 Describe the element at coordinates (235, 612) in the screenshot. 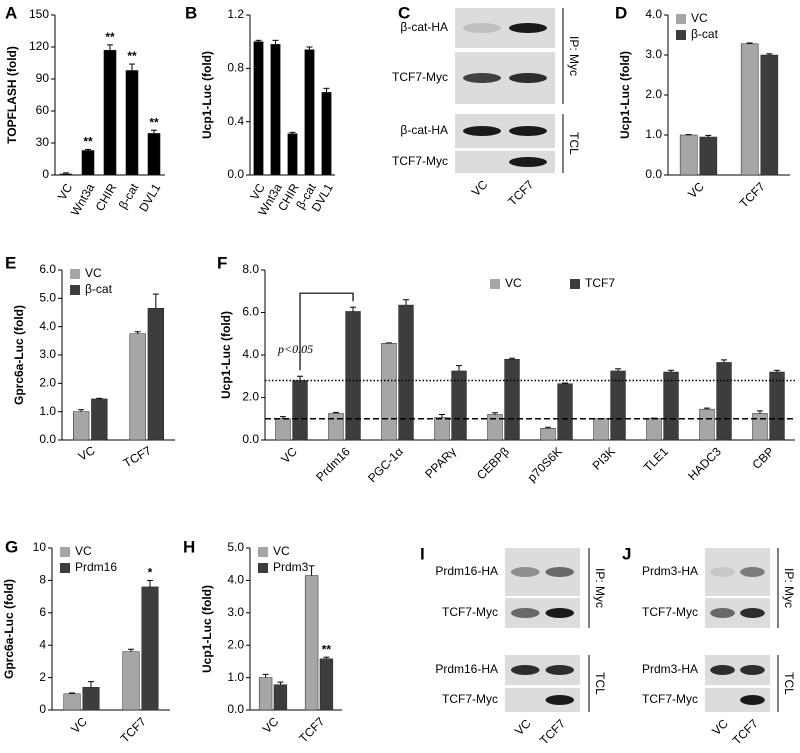

I see `y-tick-label: 3.0` at that location.